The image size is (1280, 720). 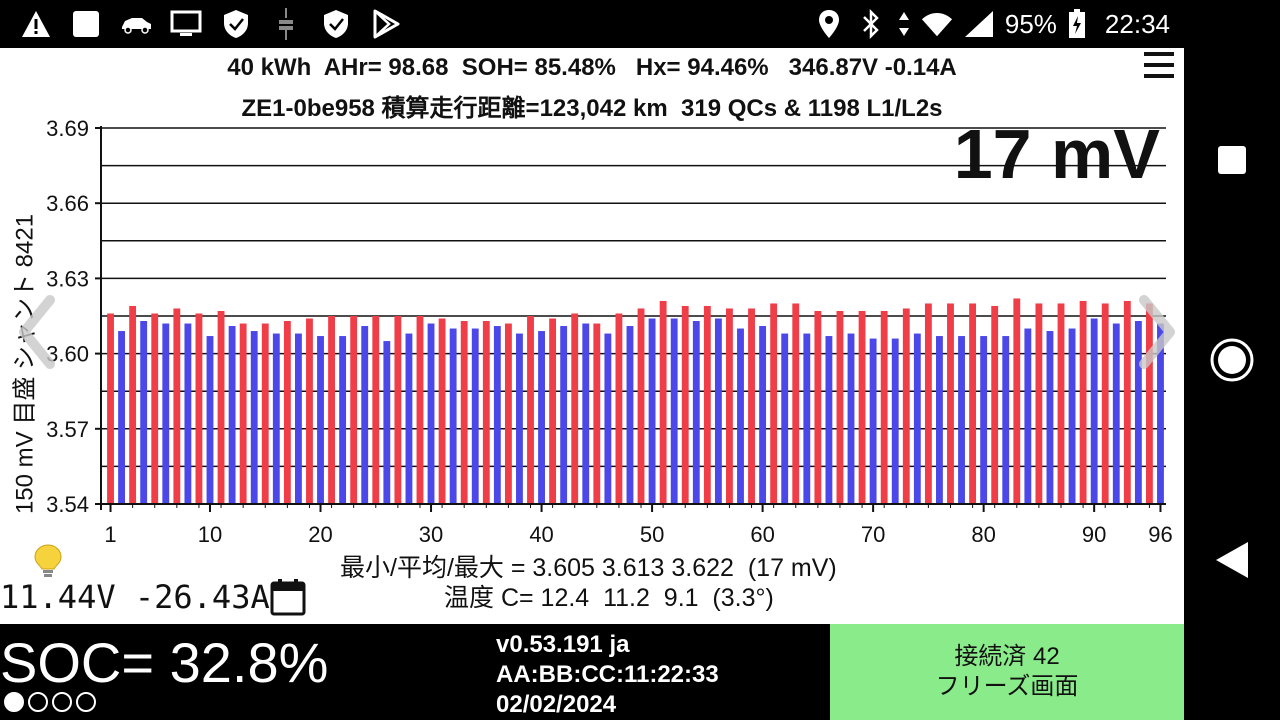 I want to click on x-tick-label: 1, so click(x=110, y=534).